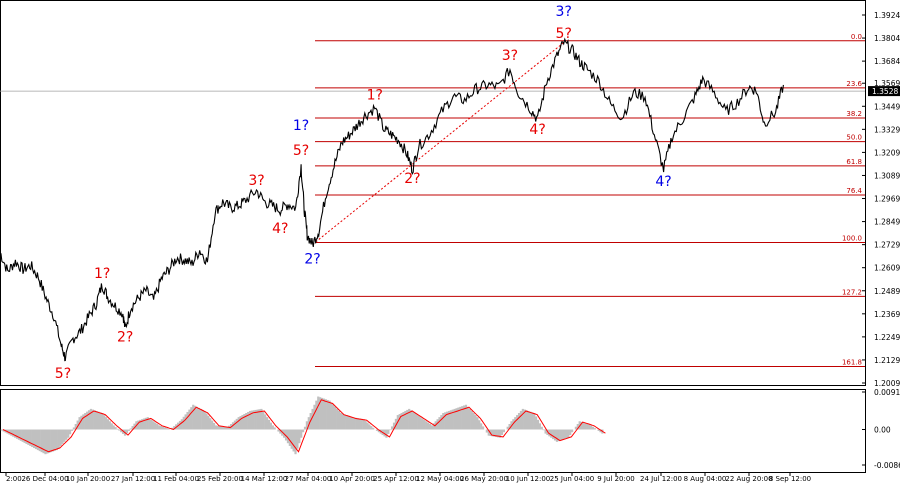 The width and height of the screenshot is (900, 485). Describe the element at coordinates (705, 479) in the screenshot. I see `x-tick-label: 8 Aug 04:00` at that location.